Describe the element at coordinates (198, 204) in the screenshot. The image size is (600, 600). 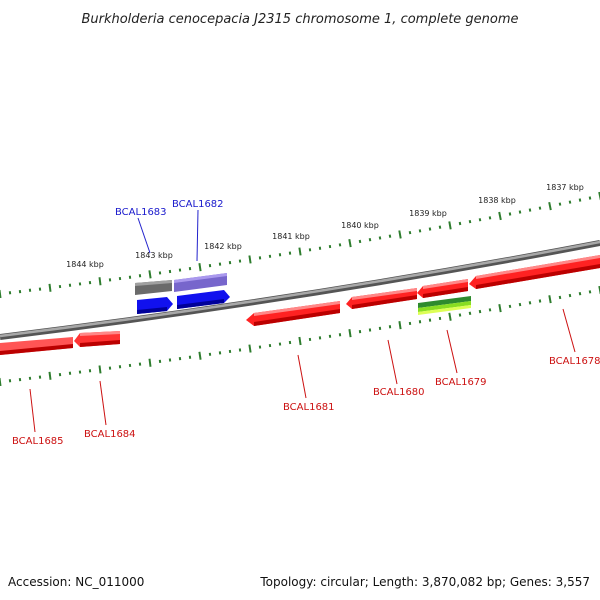
I see `gene-label-bcal1682: BCAL1682` at that location.